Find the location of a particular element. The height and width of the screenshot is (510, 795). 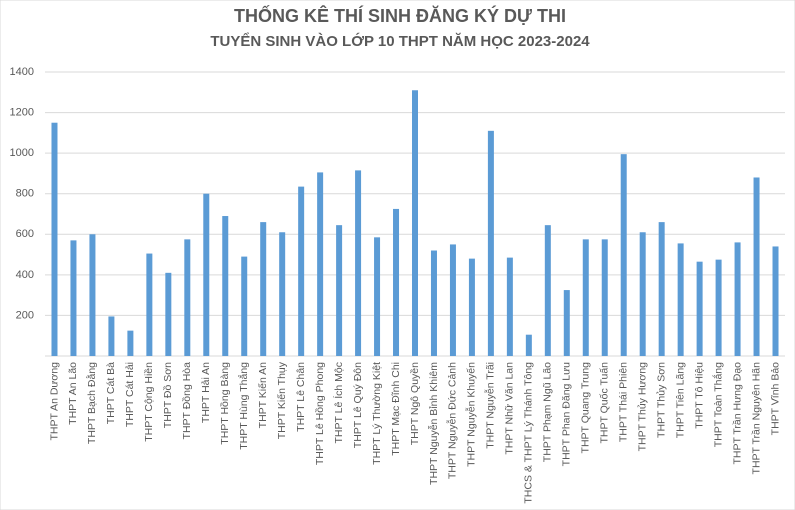

x-tick-label: THPT An Dương is located at coordinates (54, 401).